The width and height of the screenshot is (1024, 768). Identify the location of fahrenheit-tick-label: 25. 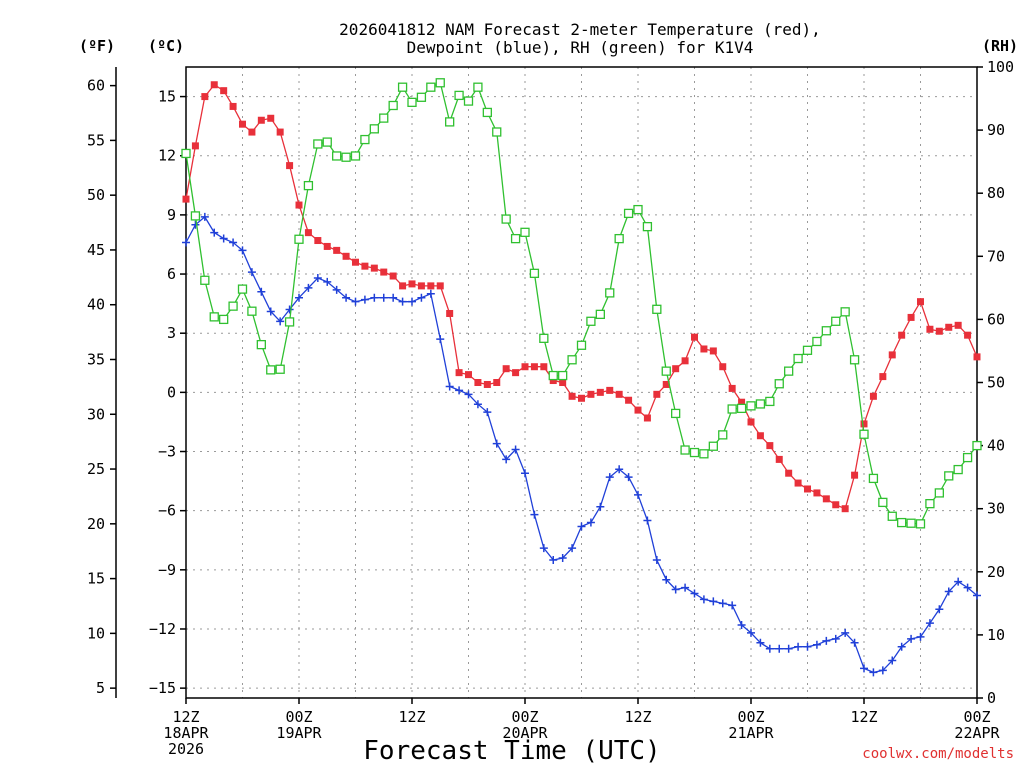
(96, 469).